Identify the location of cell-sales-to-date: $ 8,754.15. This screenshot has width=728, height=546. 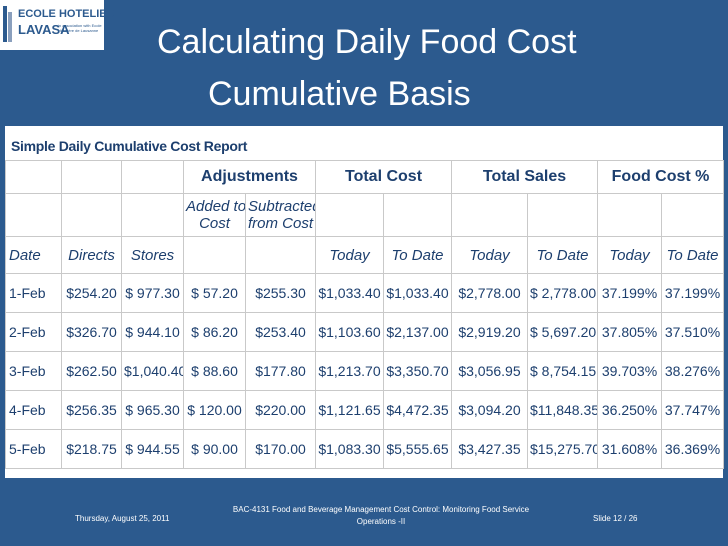
(562, 371).